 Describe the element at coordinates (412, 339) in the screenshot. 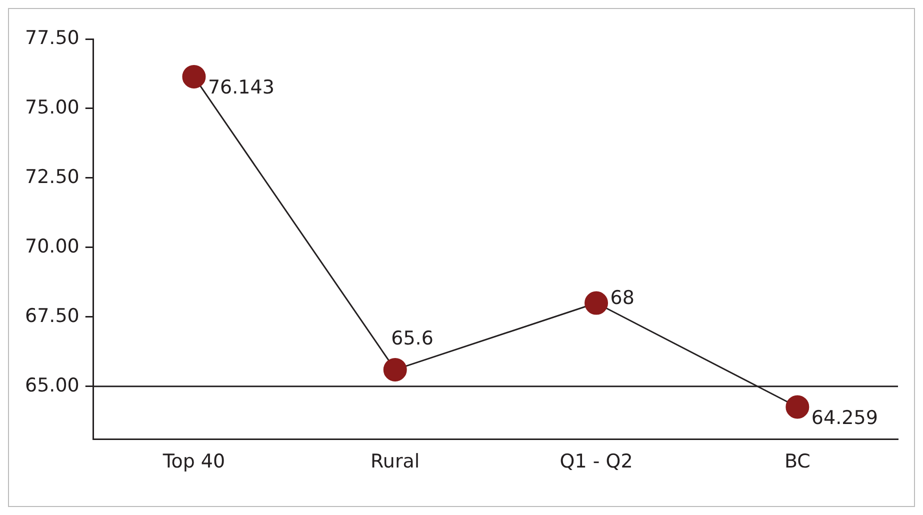

I see `data-label: 65.6` at that location.